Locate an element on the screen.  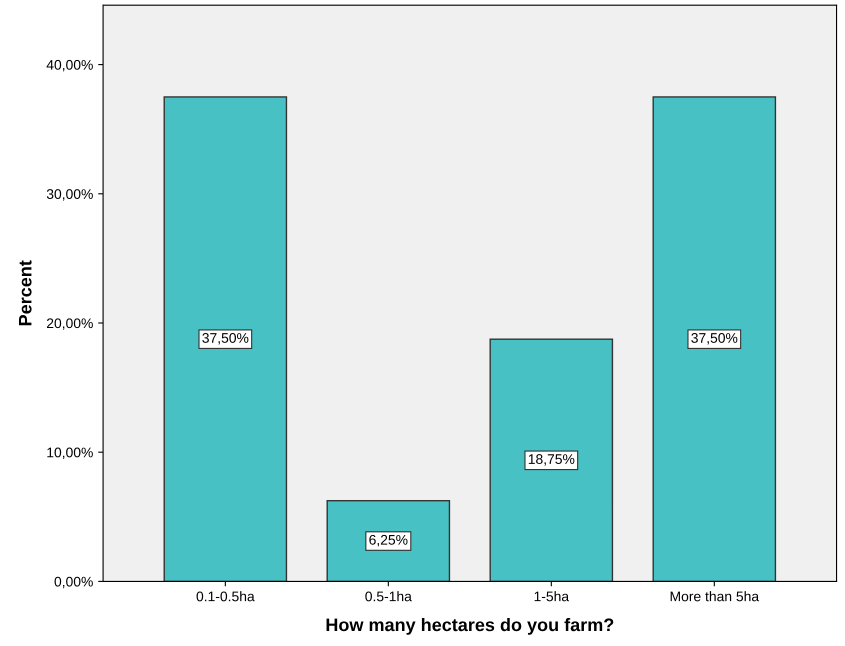
x-tick-label: 0.1-0.5ha is located at coordinates (225, 596).